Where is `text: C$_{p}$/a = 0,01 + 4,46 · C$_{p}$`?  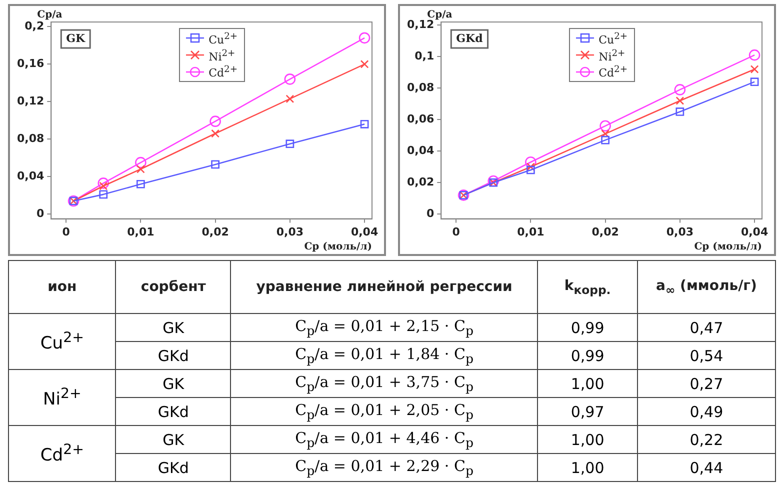 text: C$_{p}$/a = 0,01 + 4,46 · C$_{p}$ is located at coordinates (384, 440).